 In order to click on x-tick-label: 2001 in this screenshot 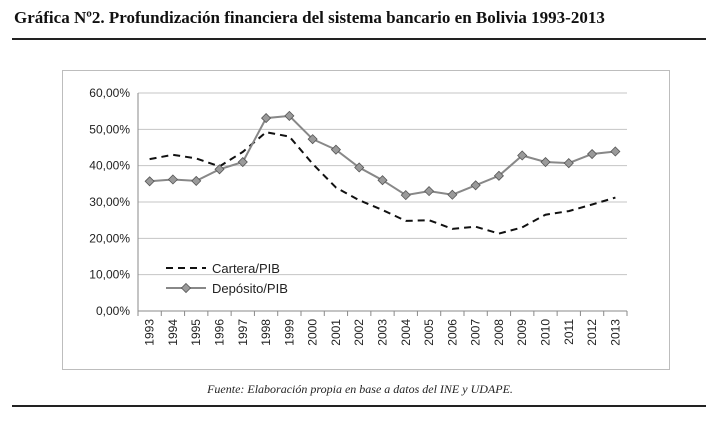, I will do `click(336, 332)`.